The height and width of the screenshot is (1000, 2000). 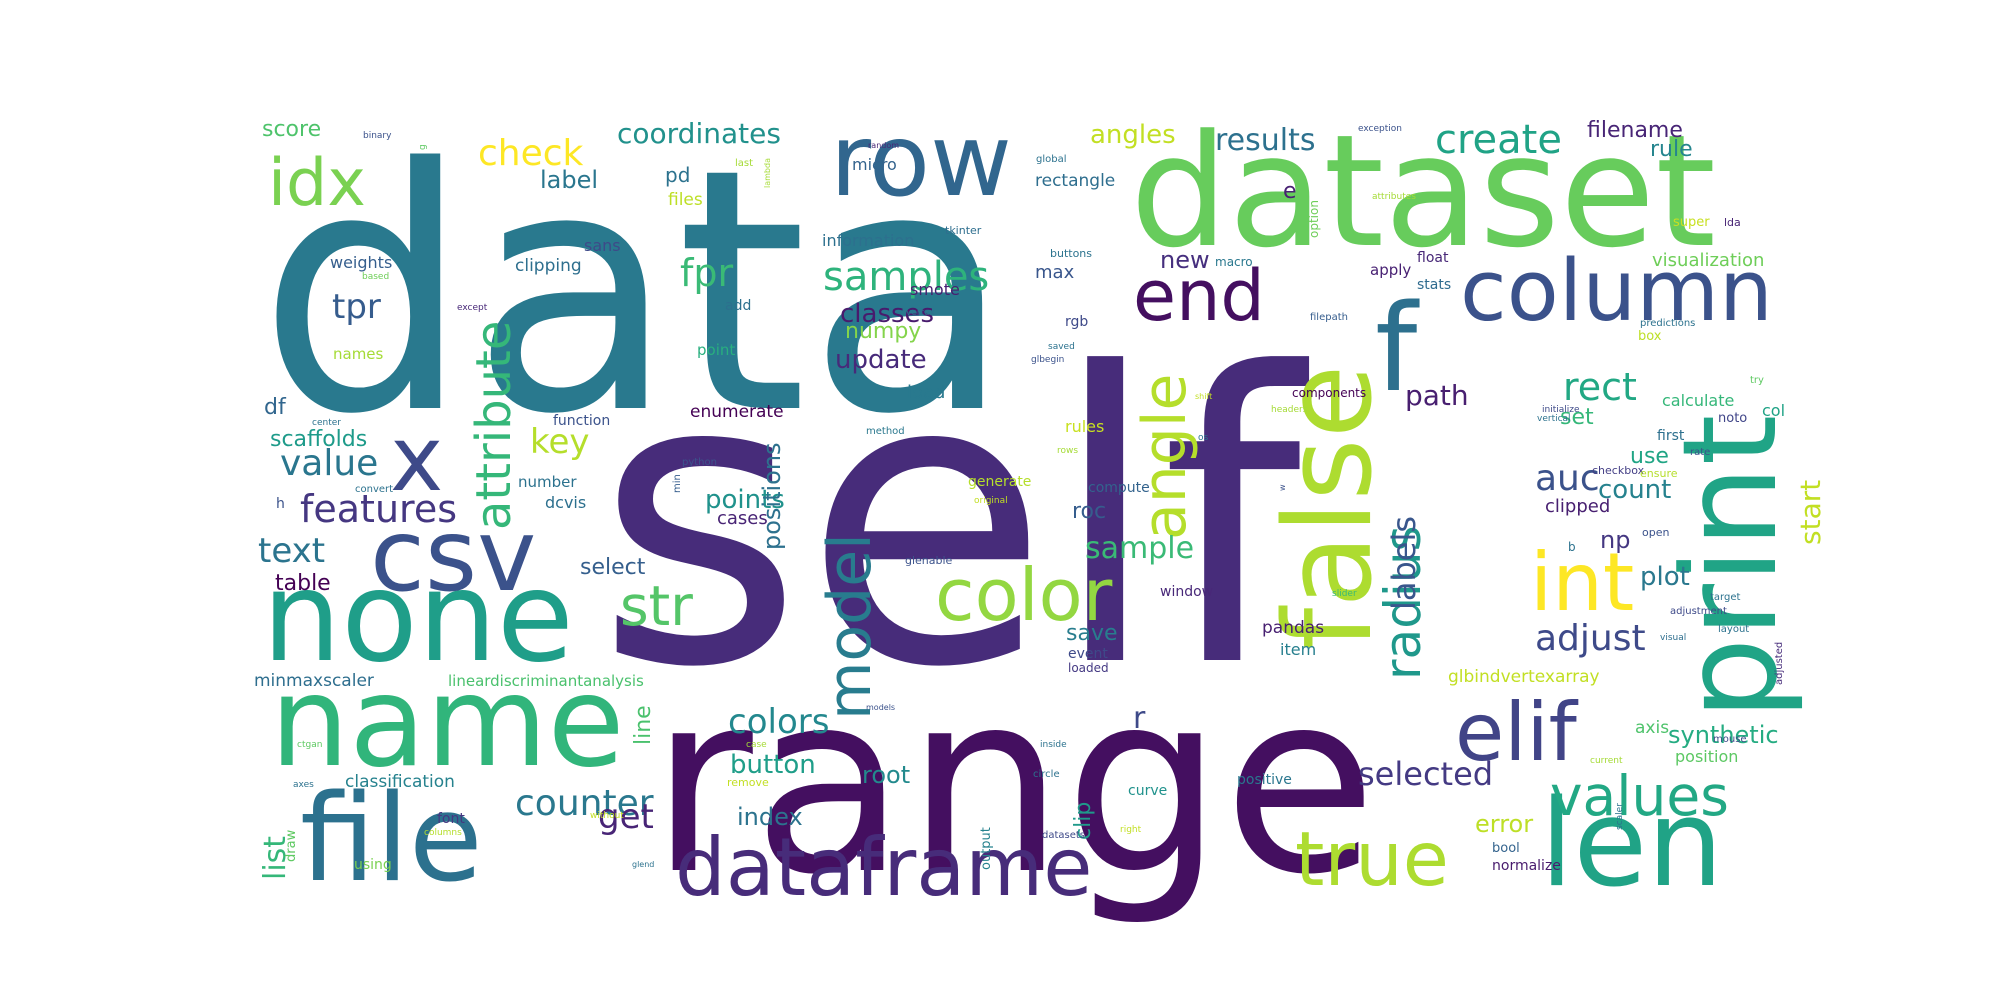 I want to click on word-rules: rules, so click(x=1084, y=426).